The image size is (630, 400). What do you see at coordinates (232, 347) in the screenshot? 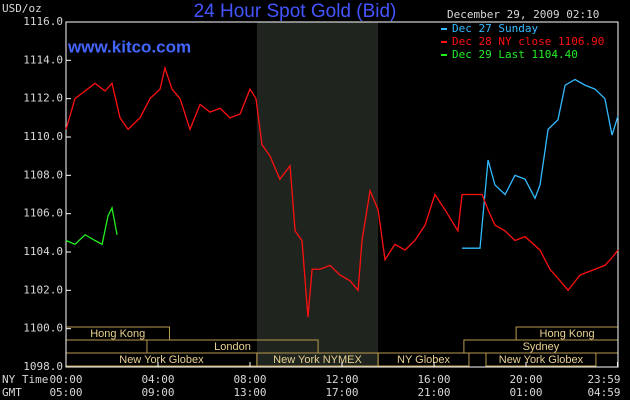
I see `session-label: London` at bounding box center [232, 347].